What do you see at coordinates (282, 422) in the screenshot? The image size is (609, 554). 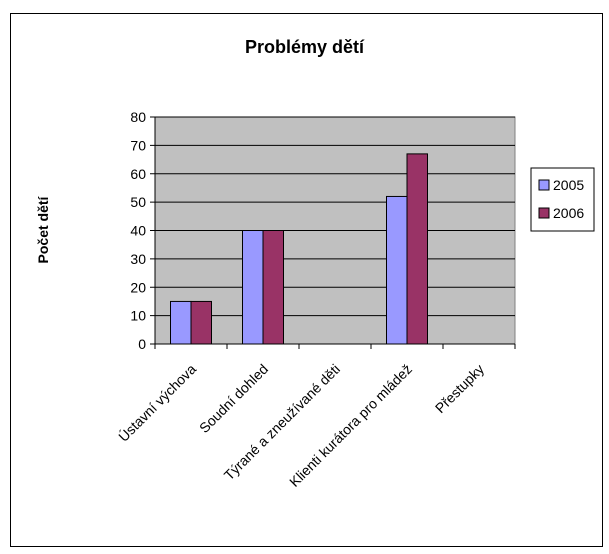 I see `x-tick-label: Týrané a zneužívané děti` at bounding box center [282, 422].